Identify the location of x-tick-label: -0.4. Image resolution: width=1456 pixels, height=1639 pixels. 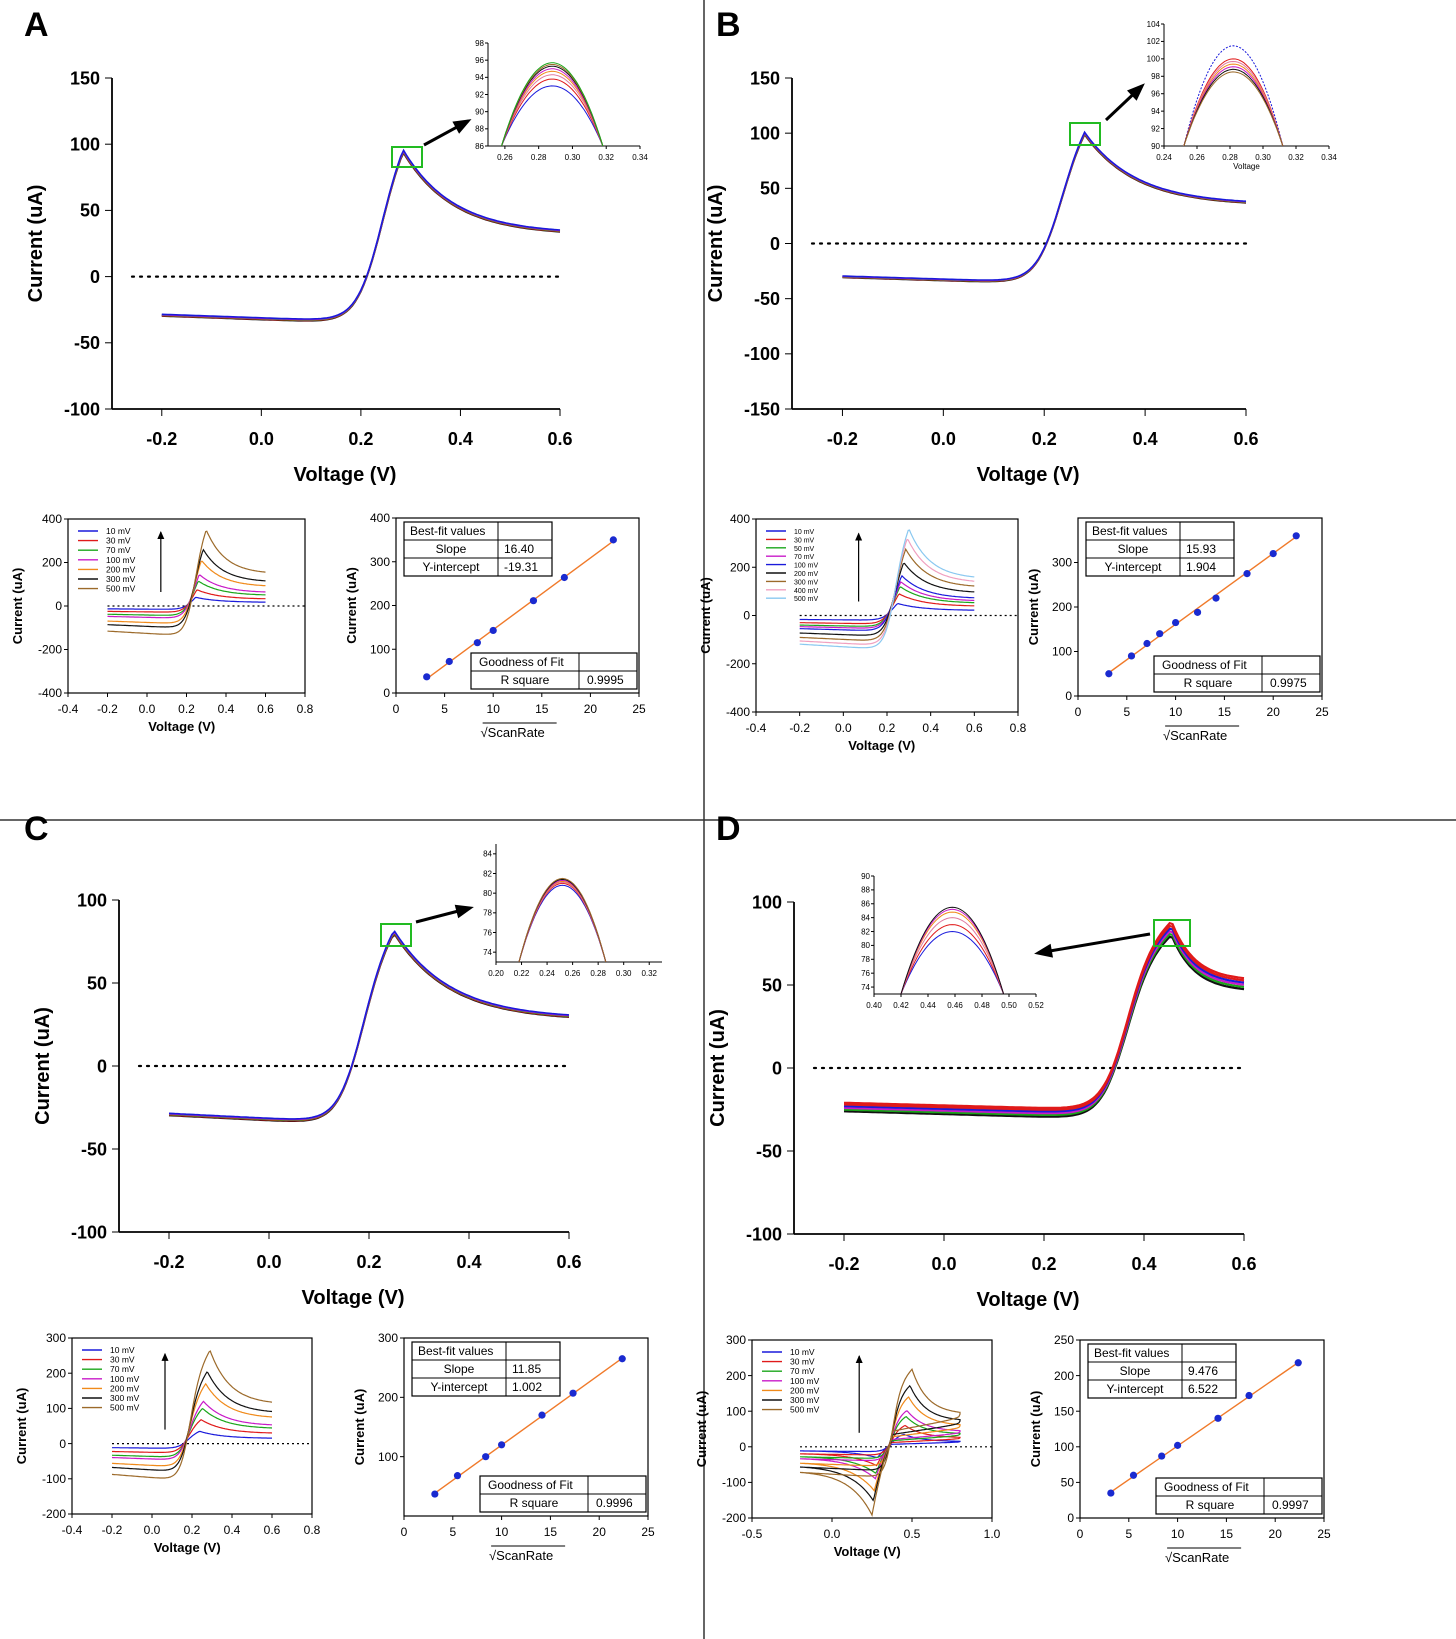
(68, 709).